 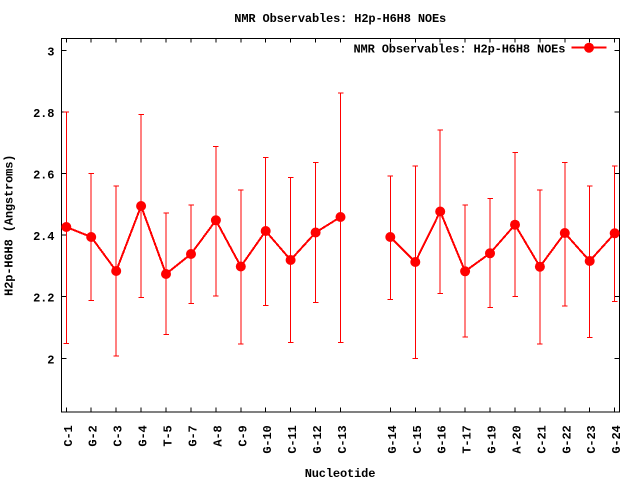 I want to click on svg-text: C-9, so click(x=243, y=435).